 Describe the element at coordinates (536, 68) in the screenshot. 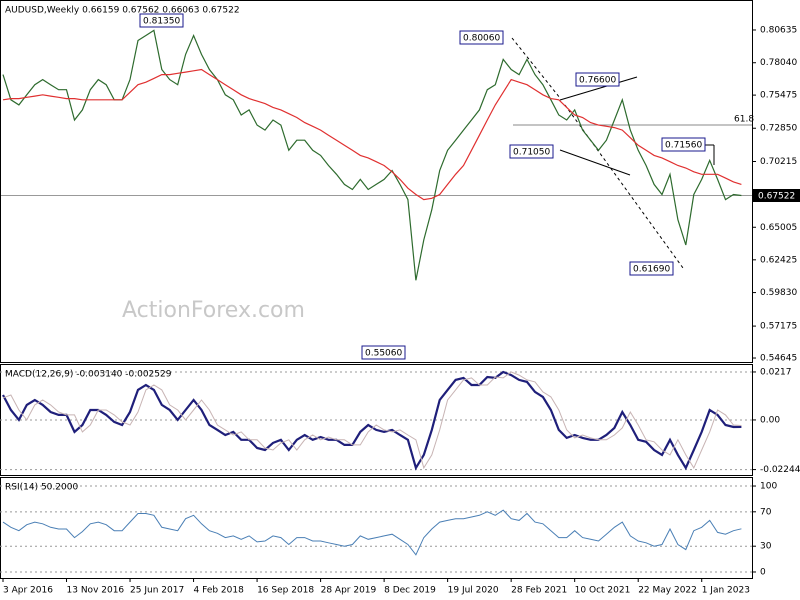

I see `trend-line` at that location.